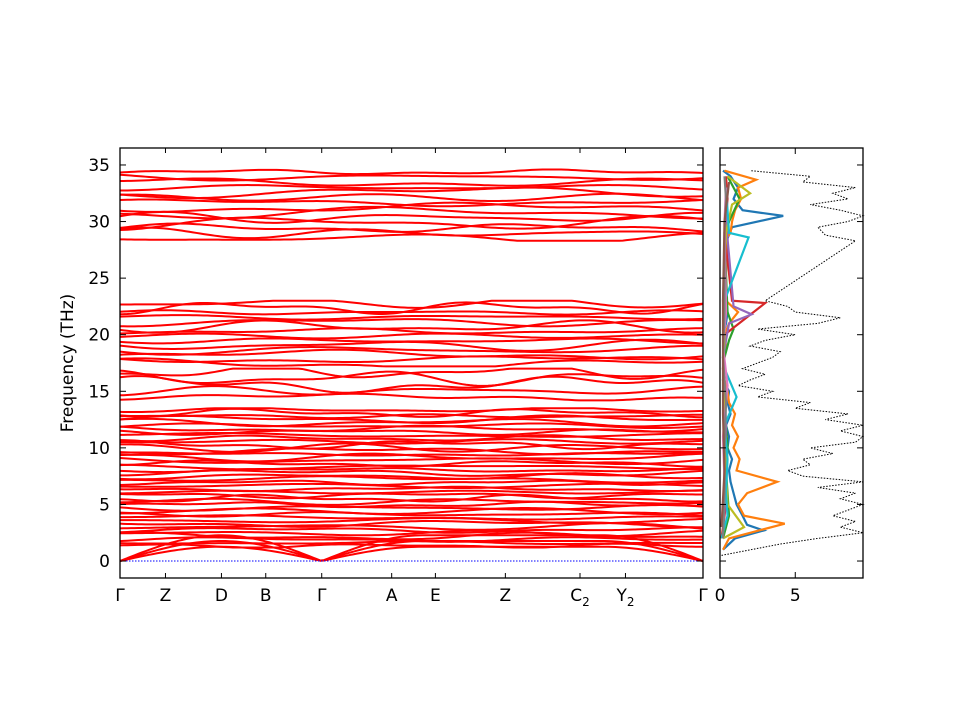  Describe the element at coordinates (68, 363) in the screenshot. I see `y-axis-label: Frequency (THz)` at that location.